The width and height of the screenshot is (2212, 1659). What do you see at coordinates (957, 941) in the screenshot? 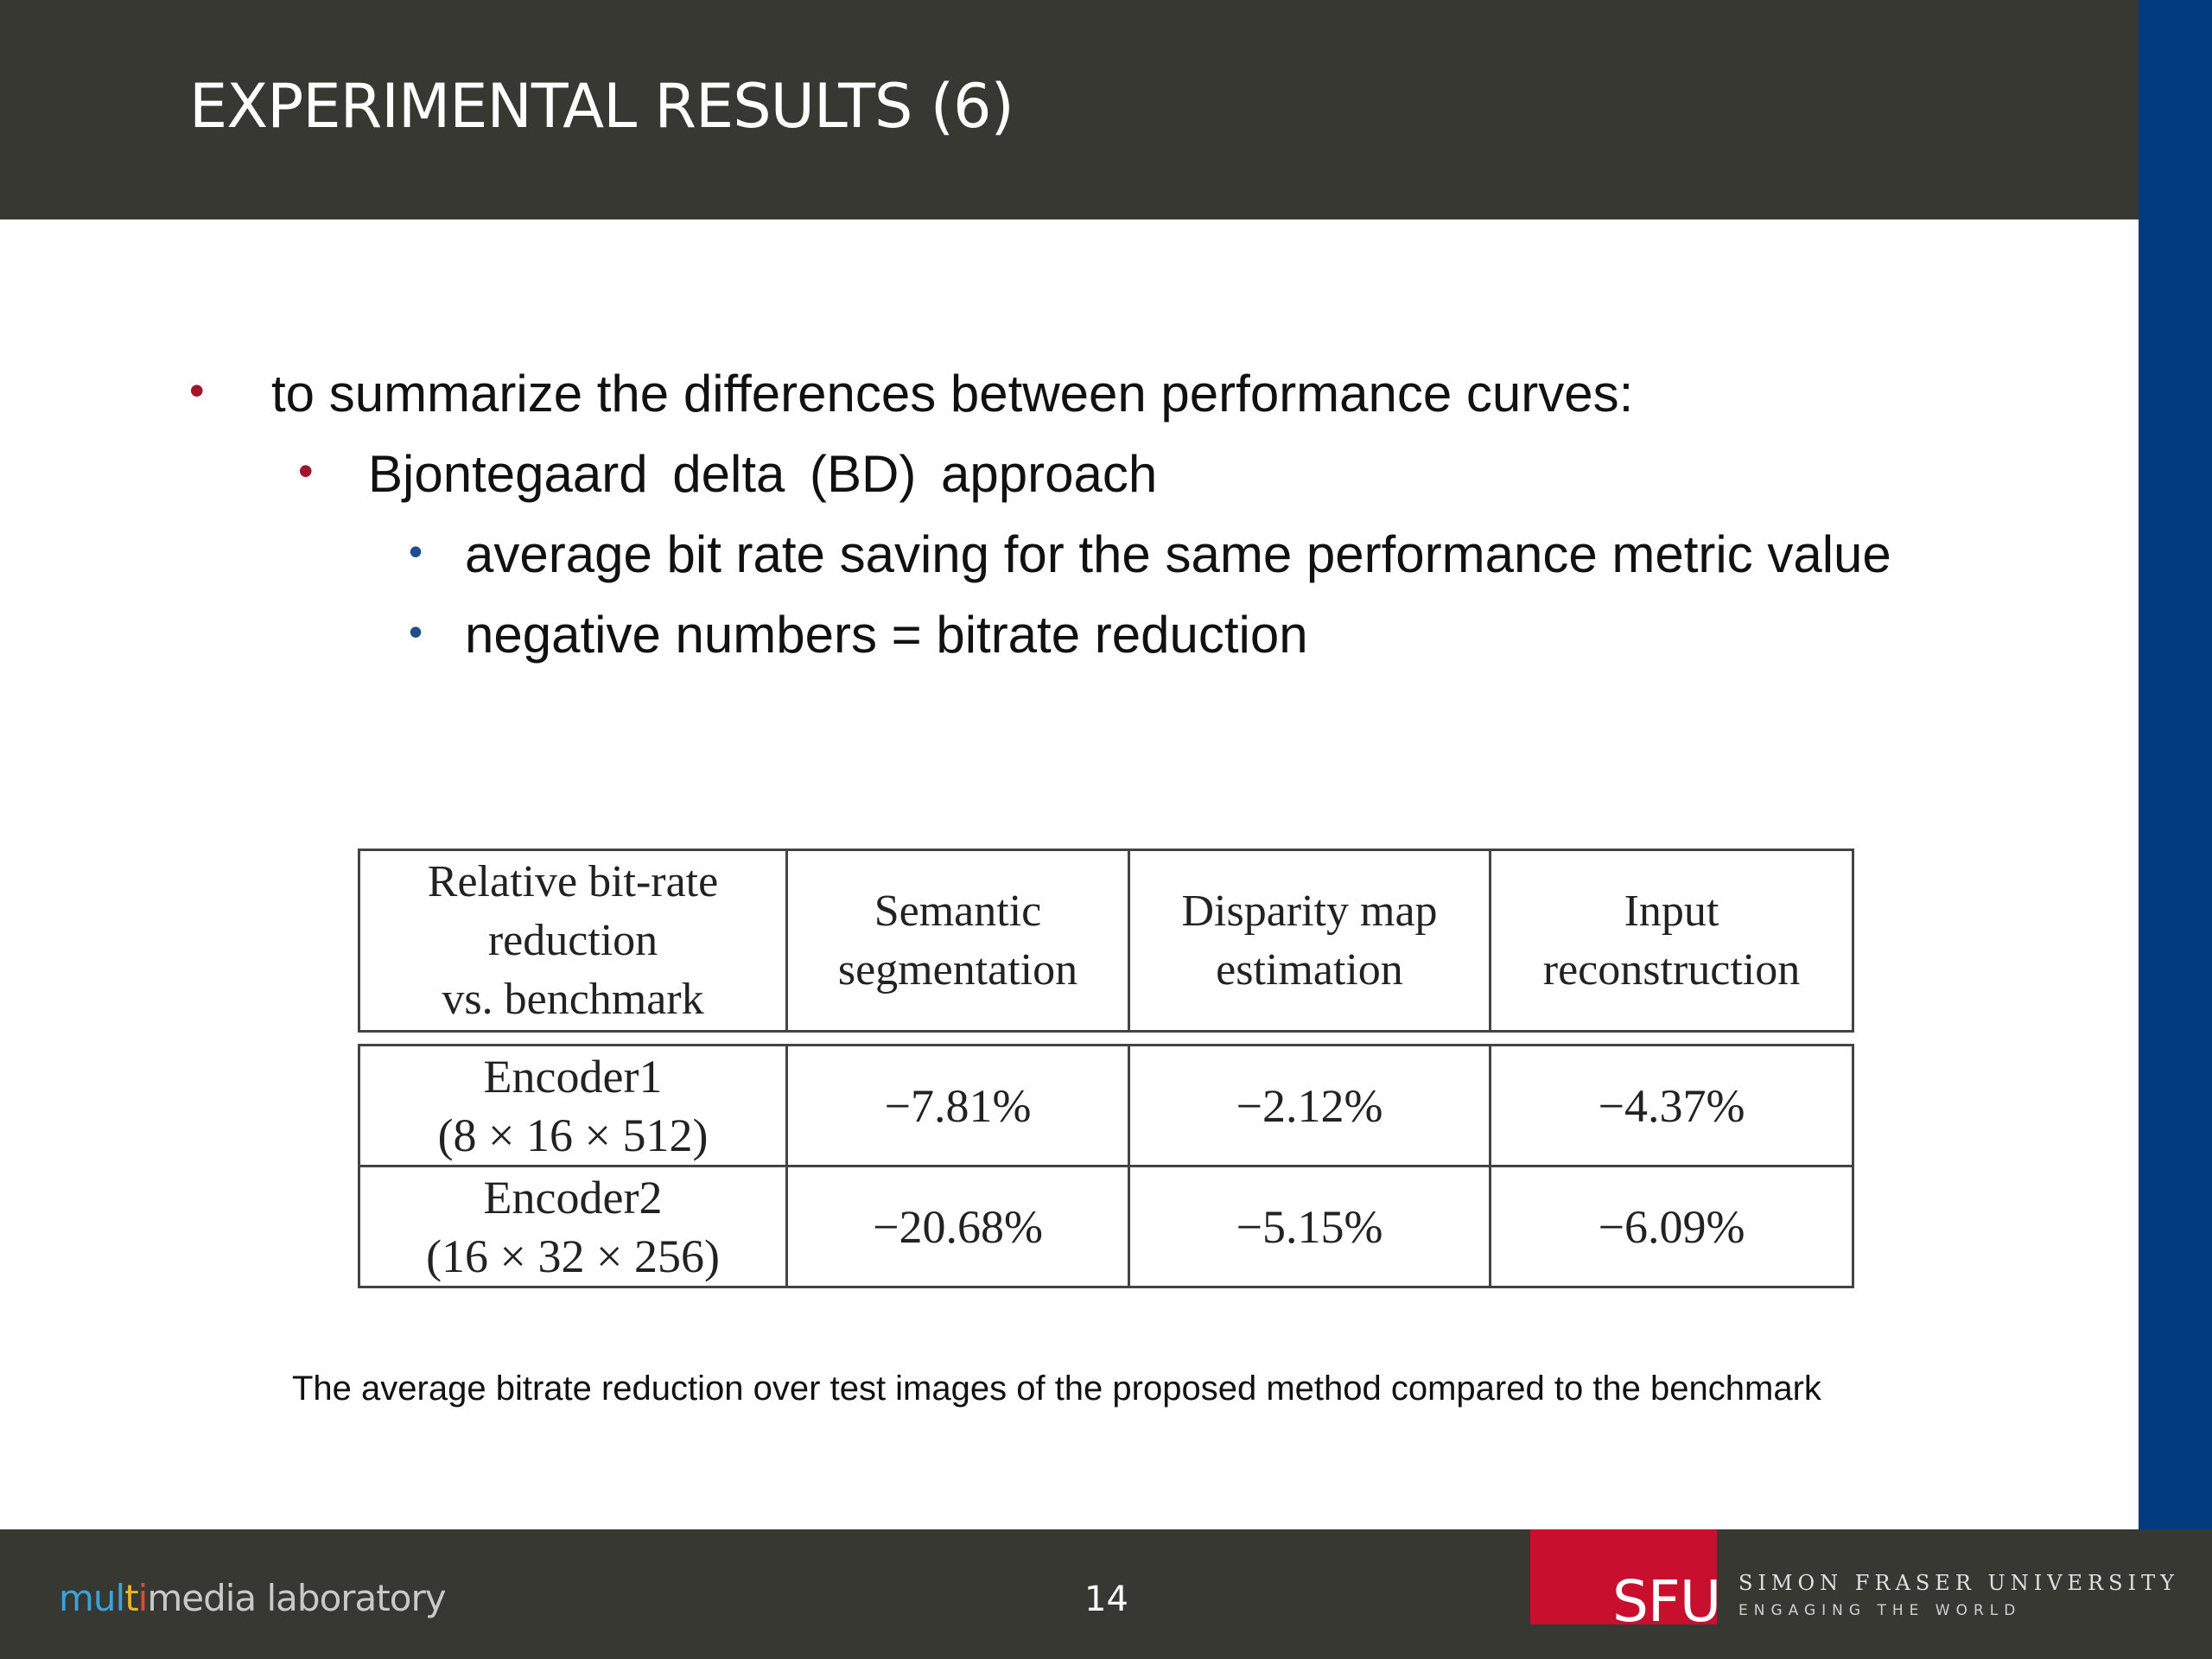
I see `header-cell-semantic: Semantic segmentation` at bounding box center [957, 941].